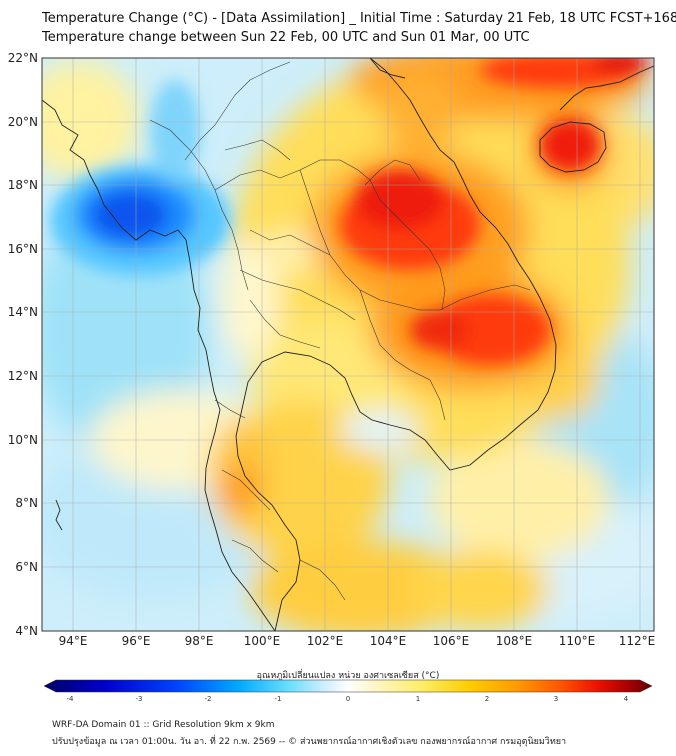 This screenshot has height=756, width=676. What do you see at coordinates (325, 641) in the screenshot?
I see `lon-label: 102°E` at bounding box center [325, 641].